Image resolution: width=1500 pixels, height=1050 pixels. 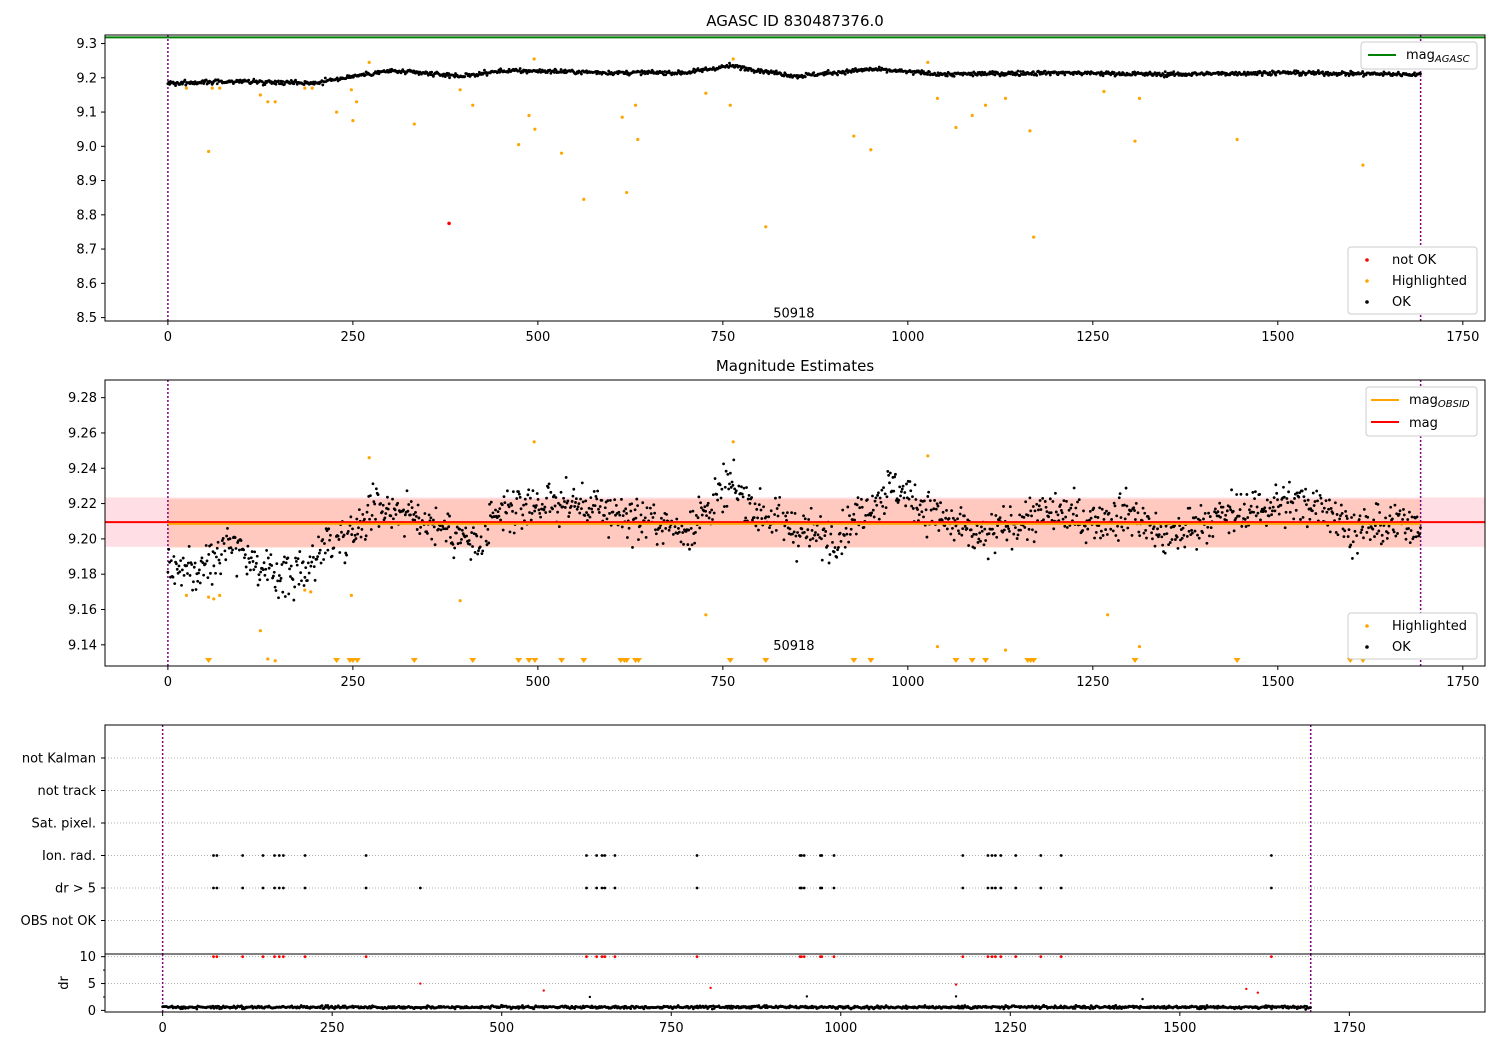 I want to click on dr-outlier-point, so click(x=807, y=996).